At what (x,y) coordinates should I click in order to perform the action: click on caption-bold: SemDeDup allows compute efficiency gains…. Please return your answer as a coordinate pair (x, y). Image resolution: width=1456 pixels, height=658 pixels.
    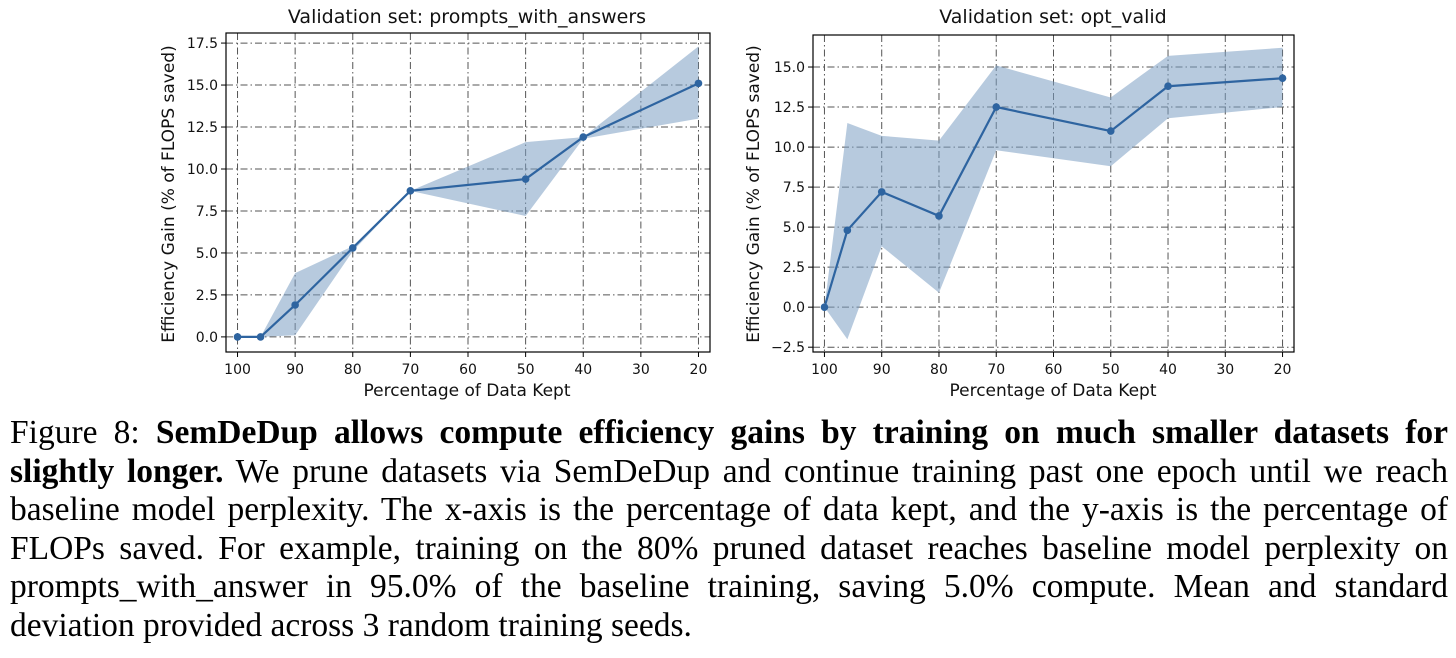
    Looking at the image, I should click on (729, 452).